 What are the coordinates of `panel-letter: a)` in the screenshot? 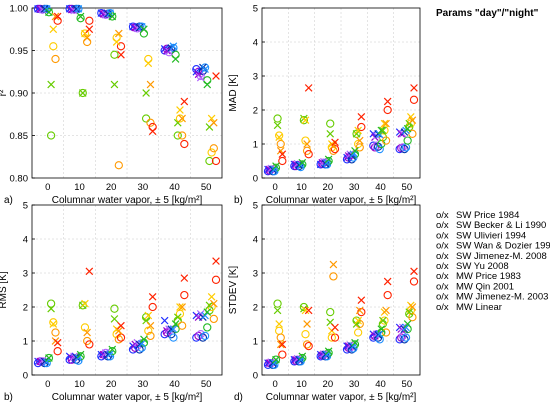 It's located at (8, 200).